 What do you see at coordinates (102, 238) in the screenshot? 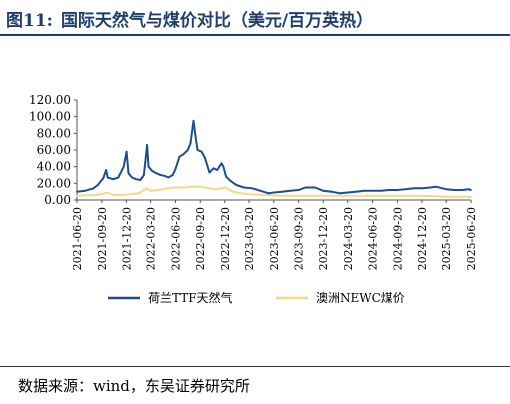
I see `x-tick-label: 2021-09-20` at bounding box center [102, 238].